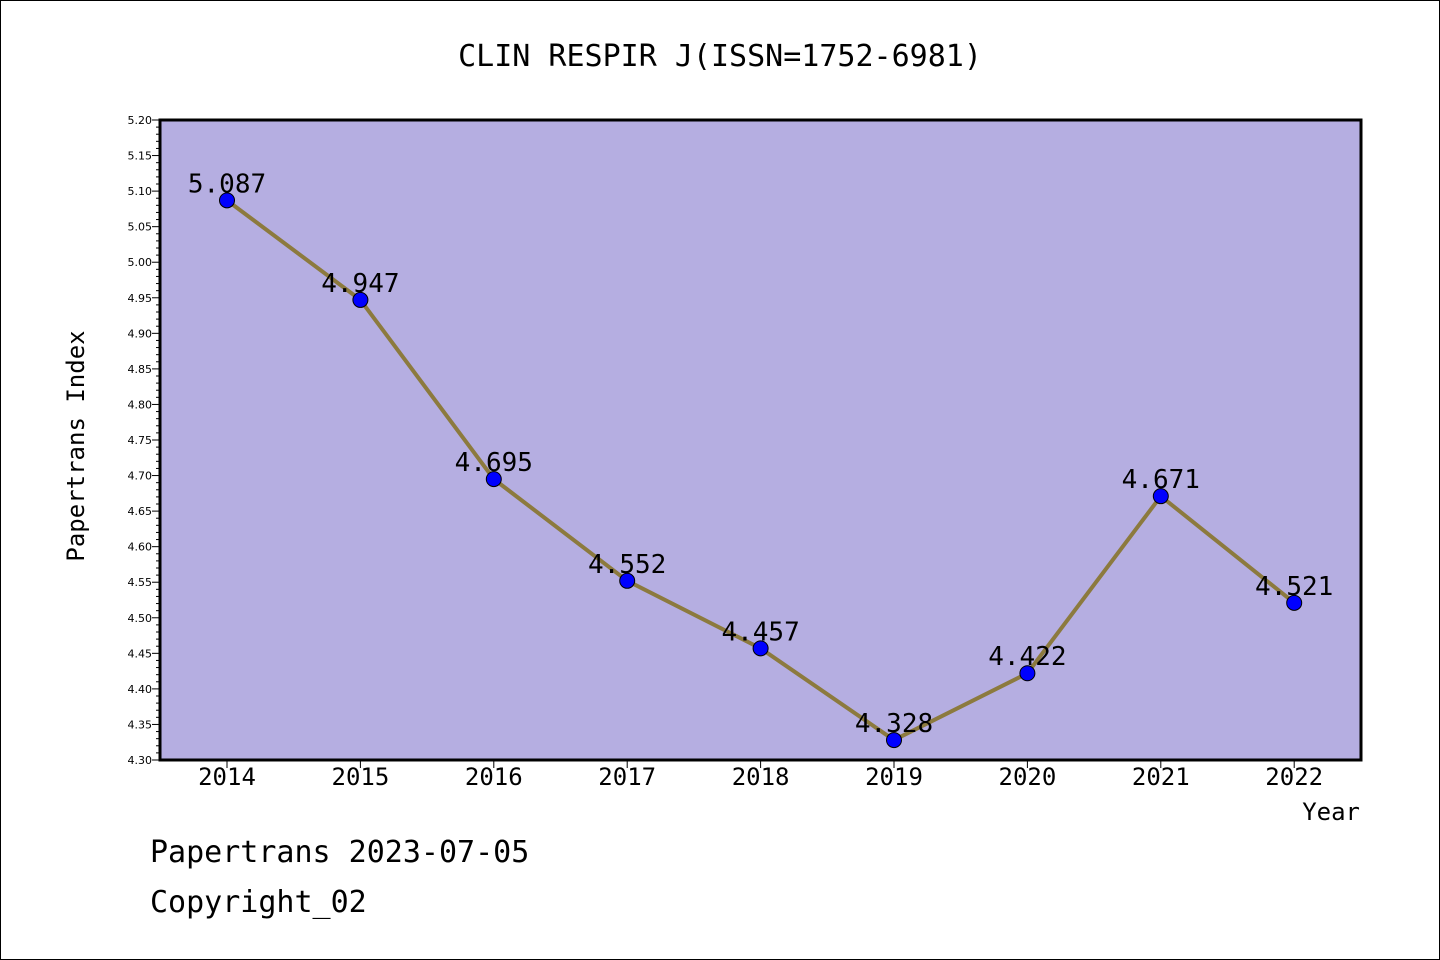  What do you see at coordinates (494, 463) in the screenshot?
I see `data-label: 4.695` at bounding box center [494, 463].